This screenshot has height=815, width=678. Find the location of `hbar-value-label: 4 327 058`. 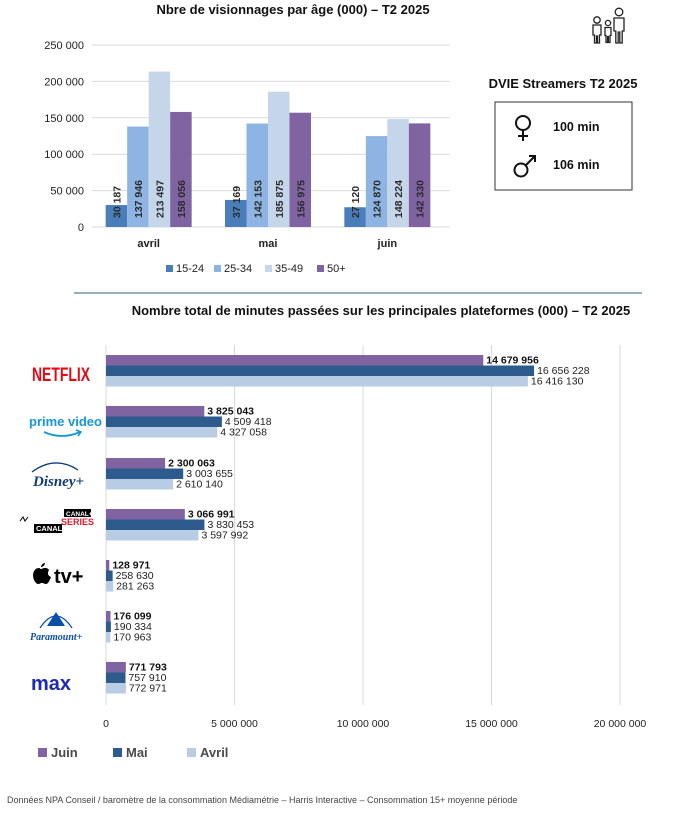

hbar-value-label: 4 327 058 is located at coordinates (243, 433).